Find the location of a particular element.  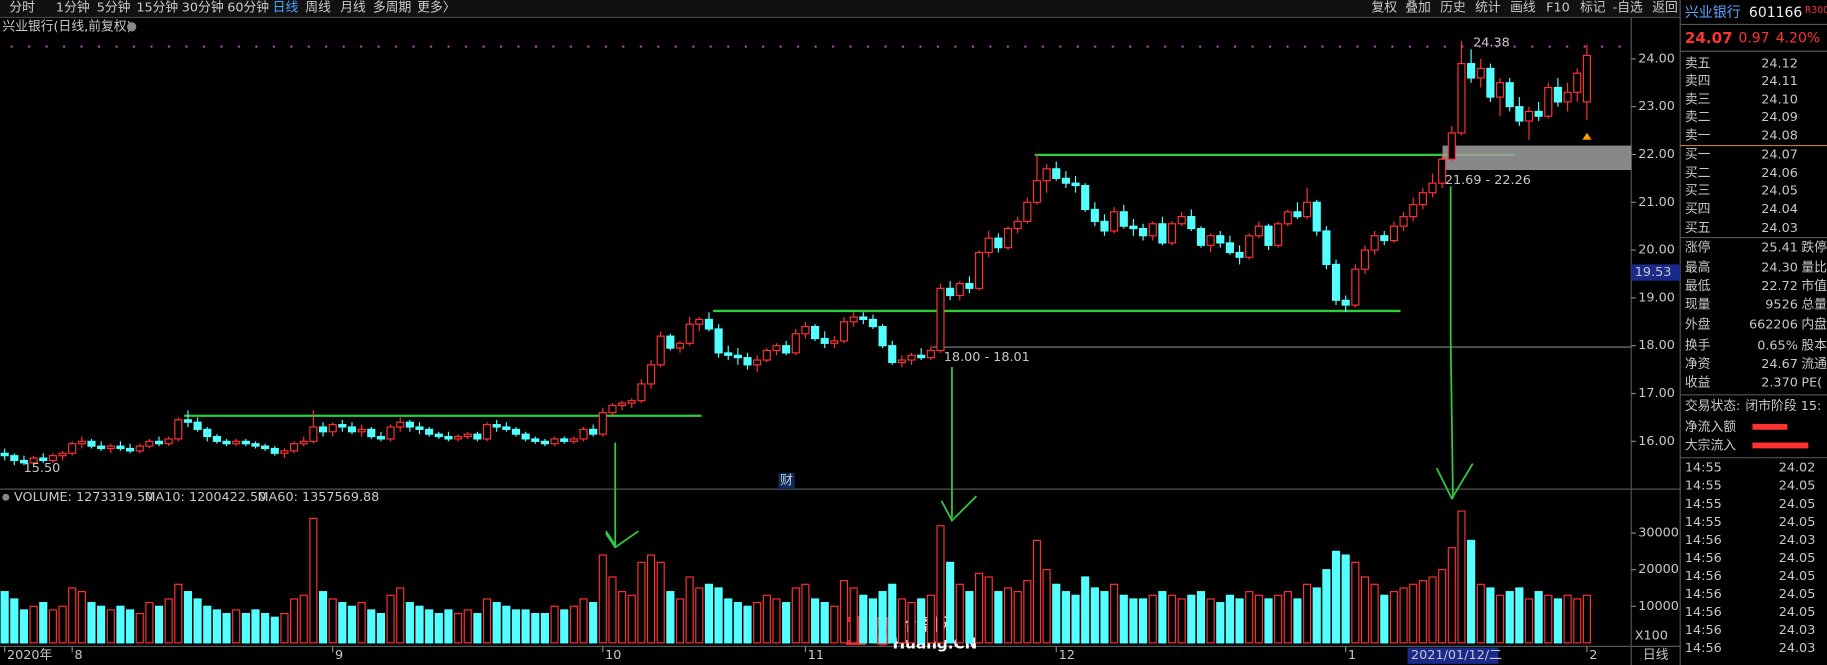

y-tick-label: 19.00 is located at coordinates (1656, 297).